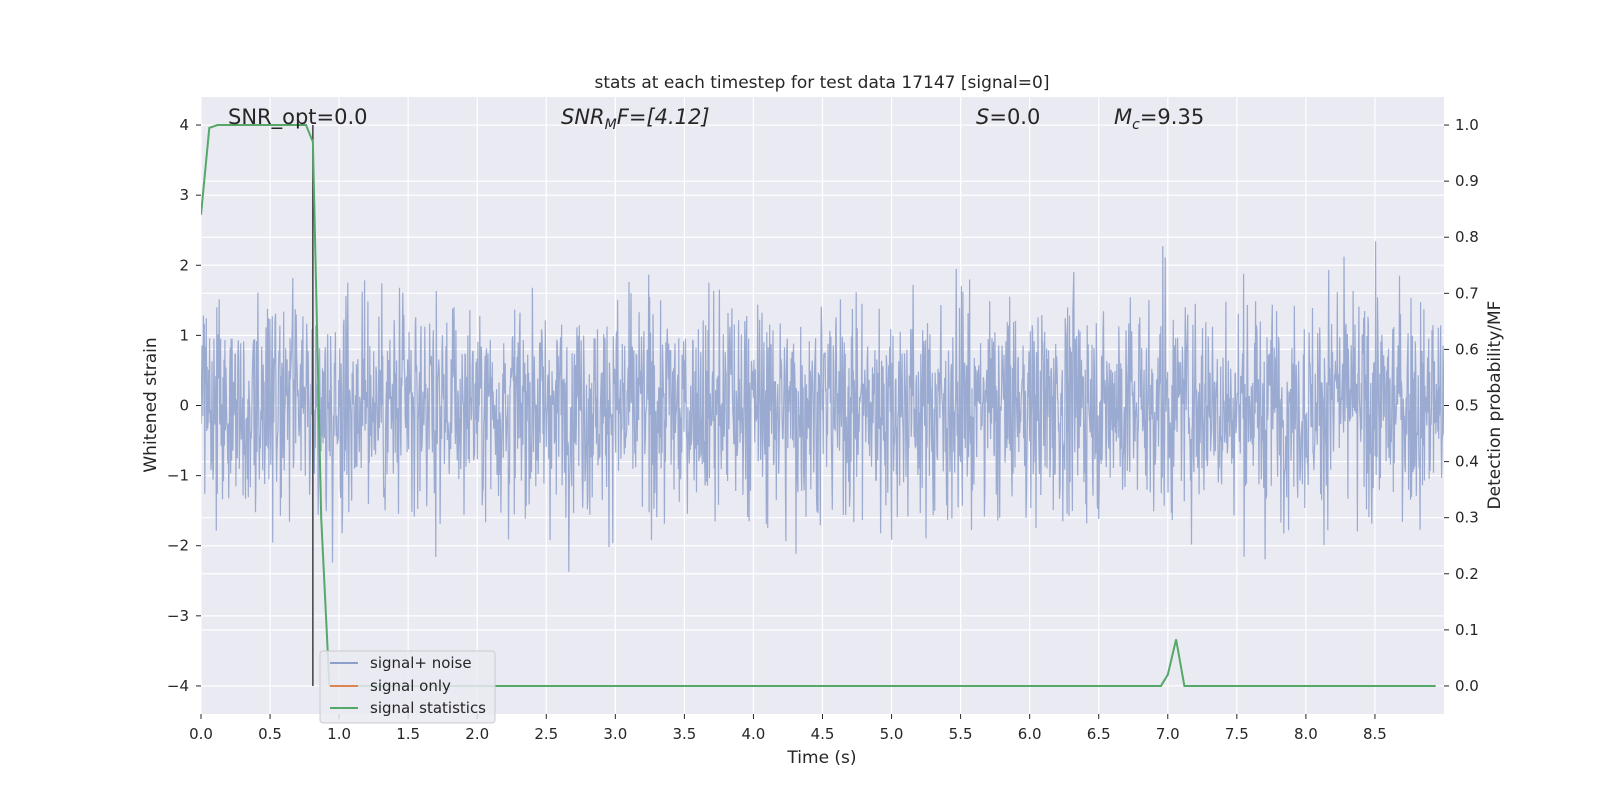 This screenshot has width=1600, height=800. What do you see at coordinates (339, 734) in the screenshot?
I see `x-tick-label: 1.0` at bounding box center [339, 734].